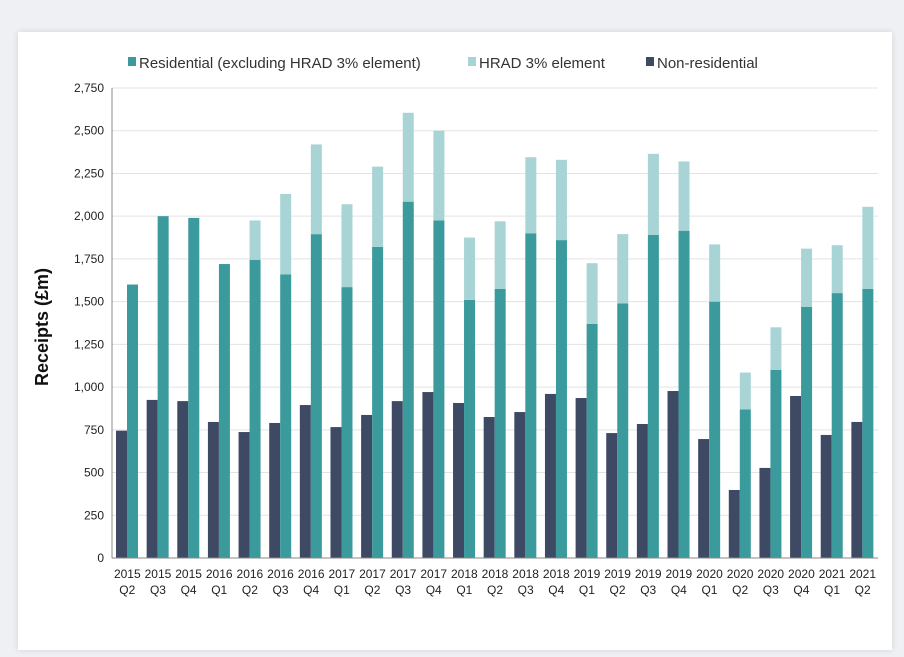 The image size is (904, 657). I want to click on legend-label: Residential (excluding HRAD 3% element), so click(280, 63).